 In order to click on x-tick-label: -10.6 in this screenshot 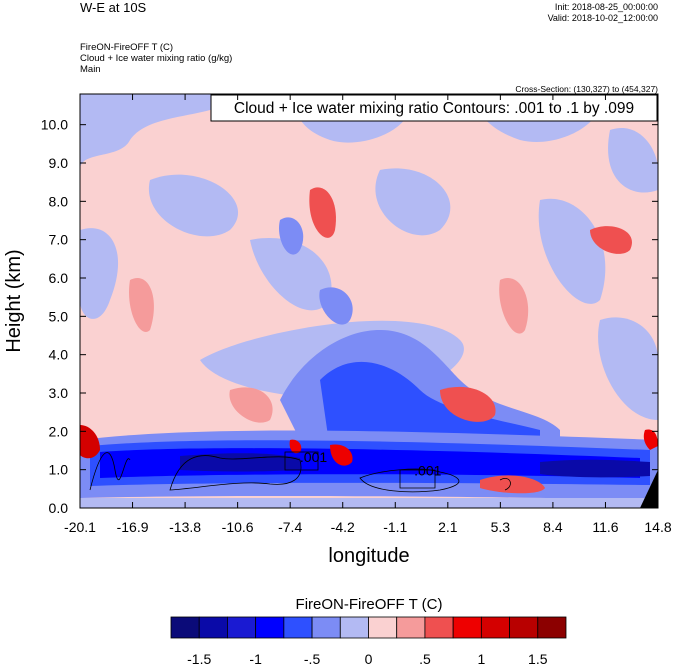, I will do `click(238, 527)`.